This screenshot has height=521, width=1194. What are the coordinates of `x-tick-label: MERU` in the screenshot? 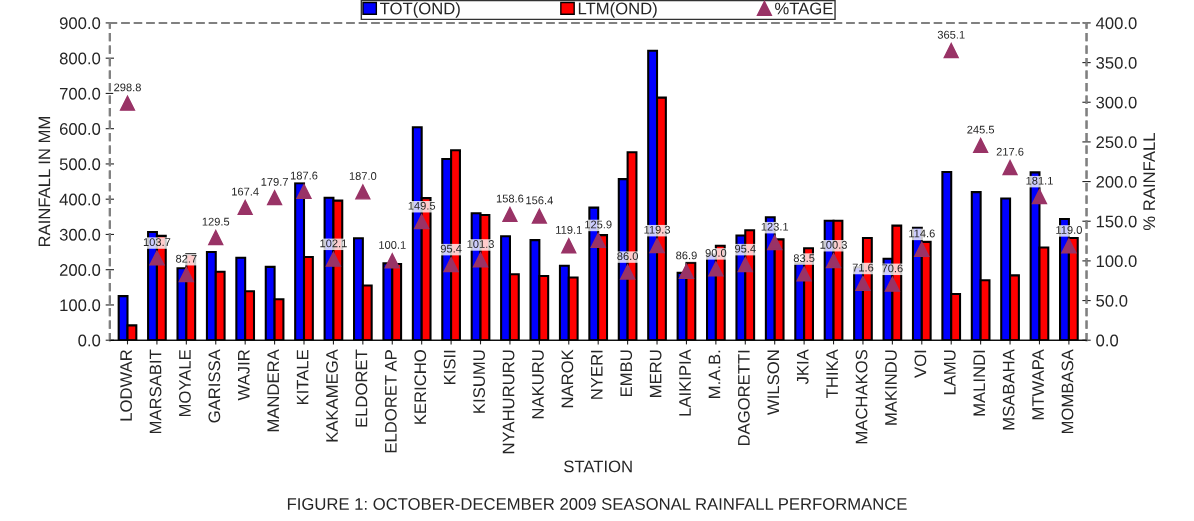 It's located at (655, 373).